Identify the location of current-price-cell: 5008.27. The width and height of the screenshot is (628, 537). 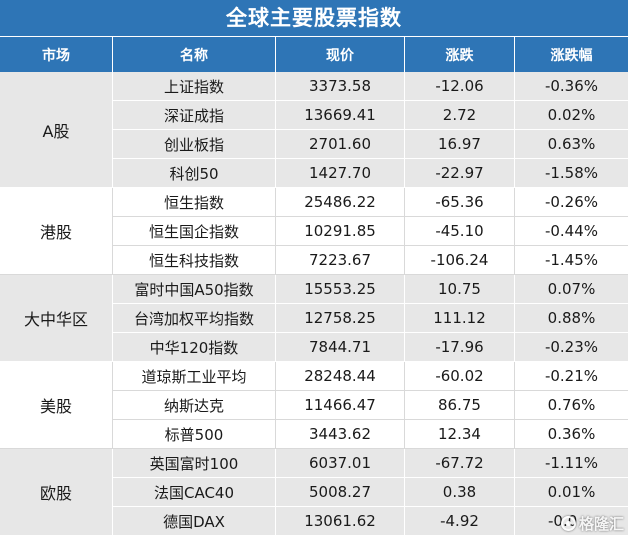
(340, 492).